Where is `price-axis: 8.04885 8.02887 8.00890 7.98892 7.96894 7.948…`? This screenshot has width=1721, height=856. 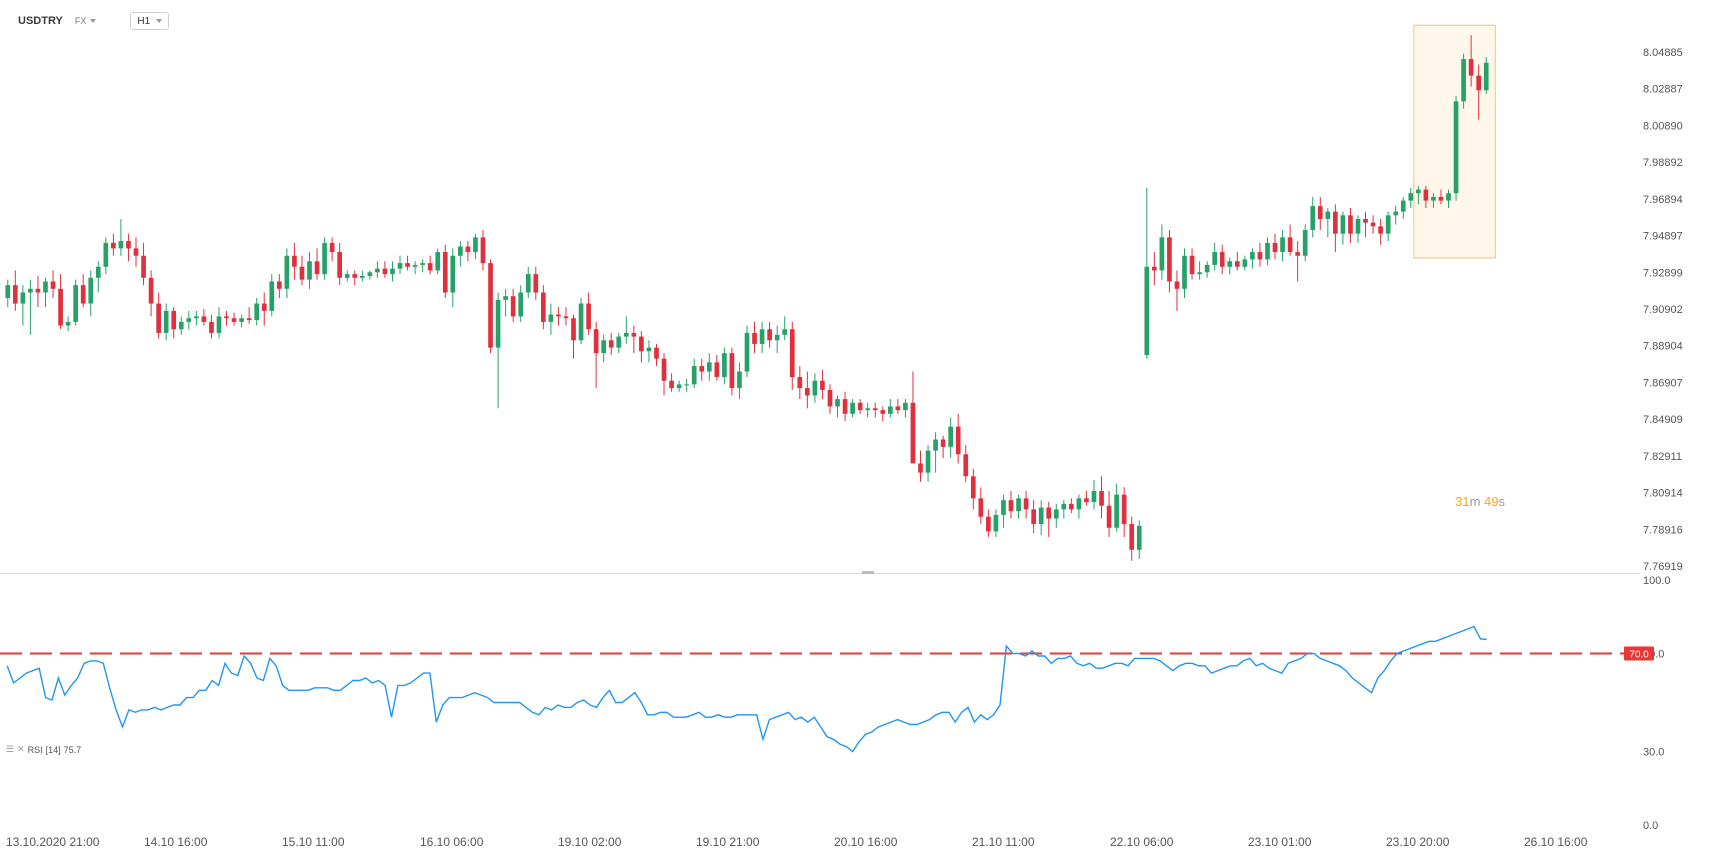
price-axis: 8.04885 8.02887 8.00890 7.98892 7.96894 7.948… is located at coordinates (1663, 310).